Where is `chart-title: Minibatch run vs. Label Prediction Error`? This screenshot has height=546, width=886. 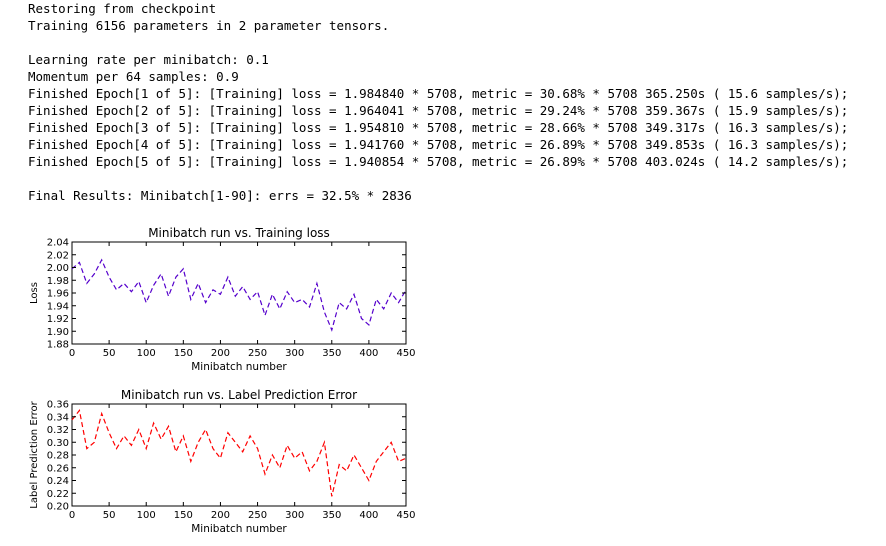 chart-title: Minibatch run vs. Label Prediction Error is located at coordinates (239, 395).